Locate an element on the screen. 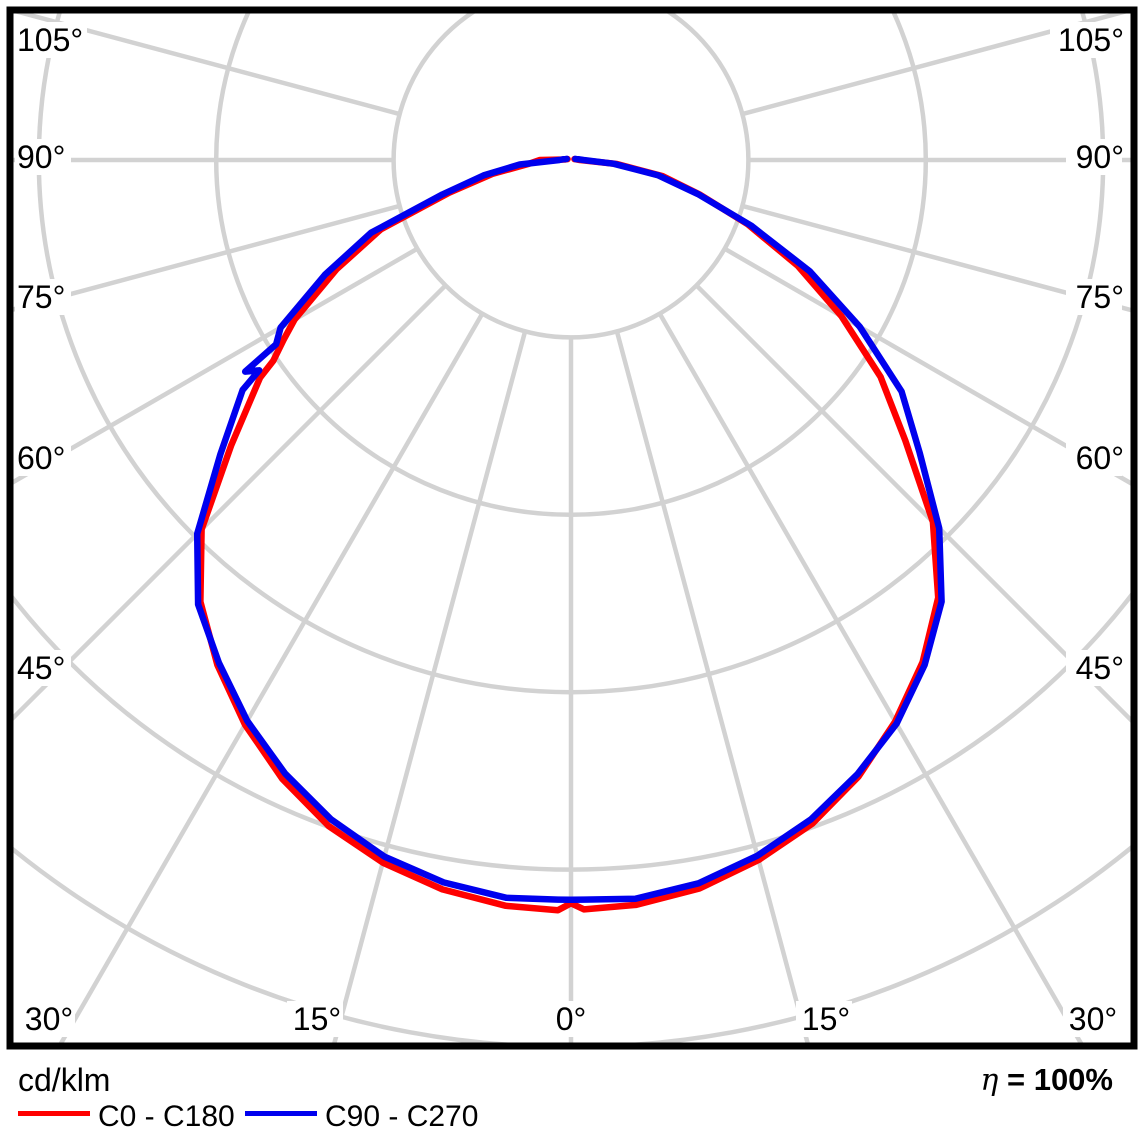 The height and width of the screenshot is (1143, 1143). angle-label-left-45°: 45° is located at coordinates (41, 668).